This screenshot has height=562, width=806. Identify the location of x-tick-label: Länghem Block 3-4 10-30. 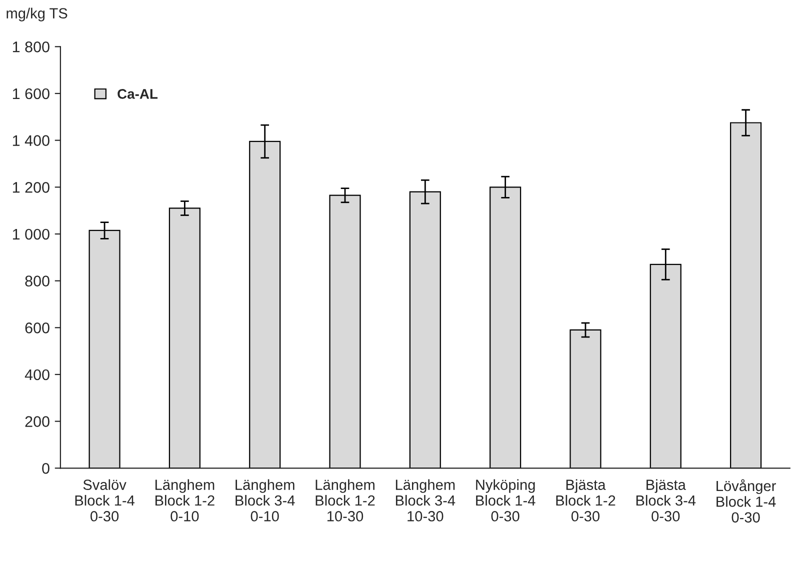
(426, 500).